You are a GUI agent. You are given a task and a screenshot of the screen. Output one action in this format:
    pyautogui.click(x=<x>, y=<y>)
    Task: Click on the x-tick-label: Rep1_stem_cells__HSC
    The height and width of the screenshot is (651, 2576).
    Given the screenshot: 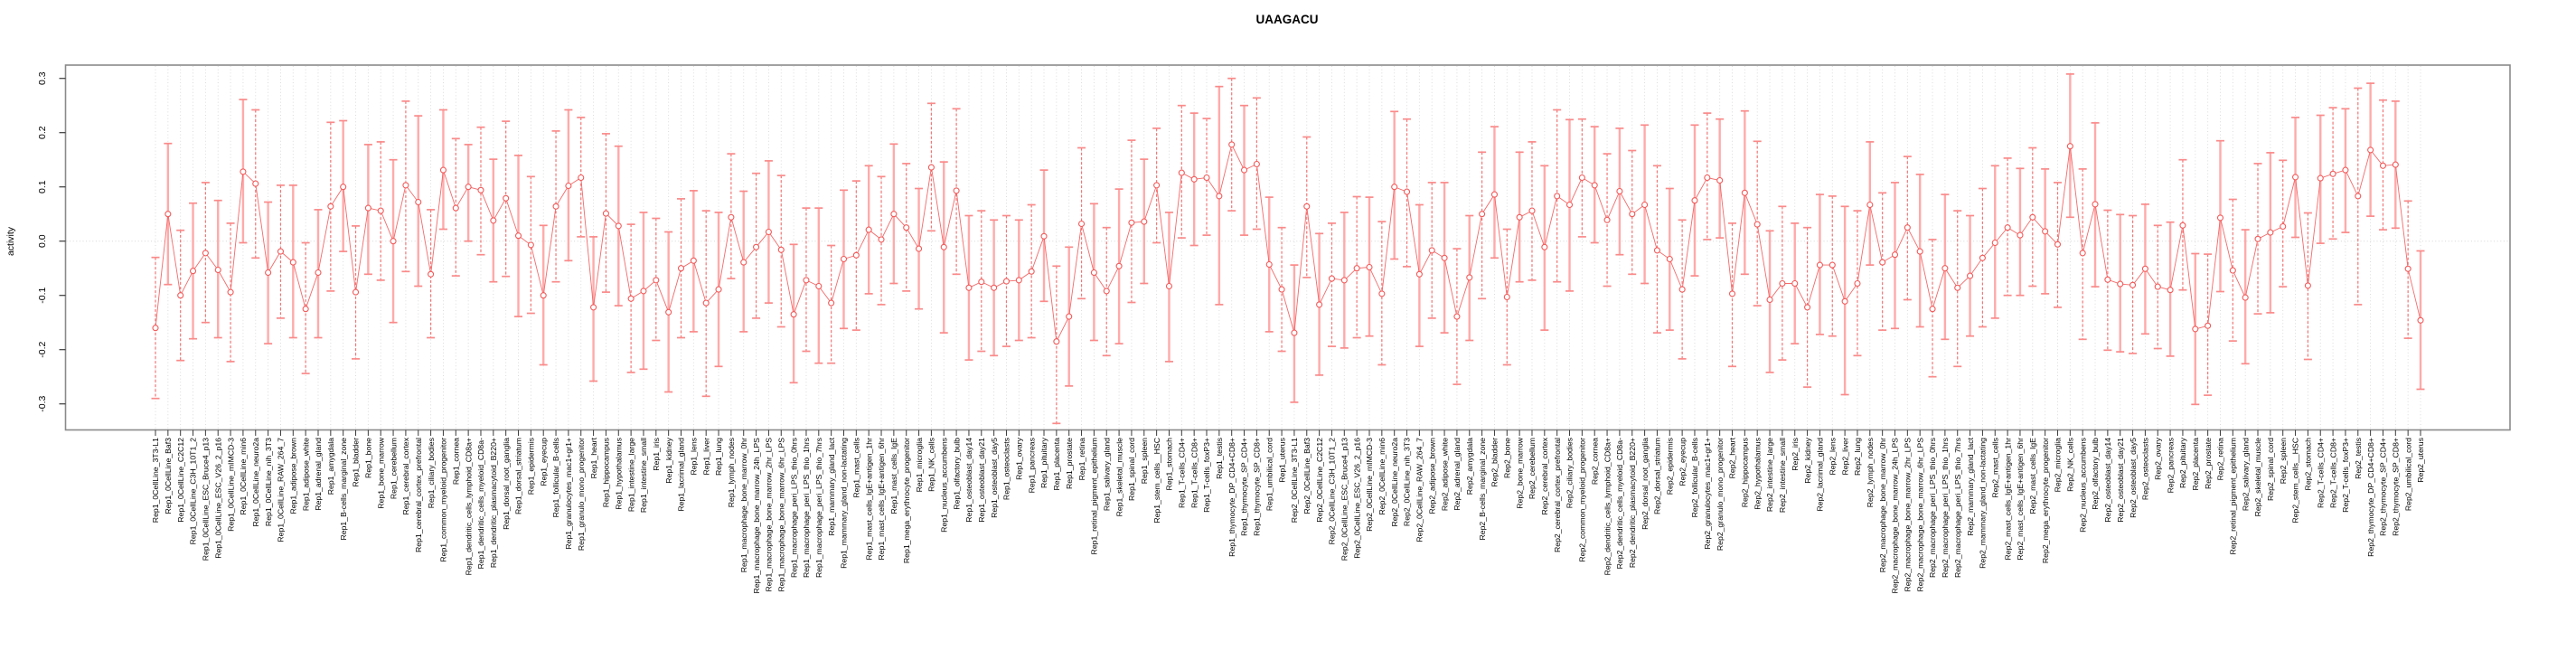 What is the action you would take?
    pyautogui.click(x=1156, y=481)
    